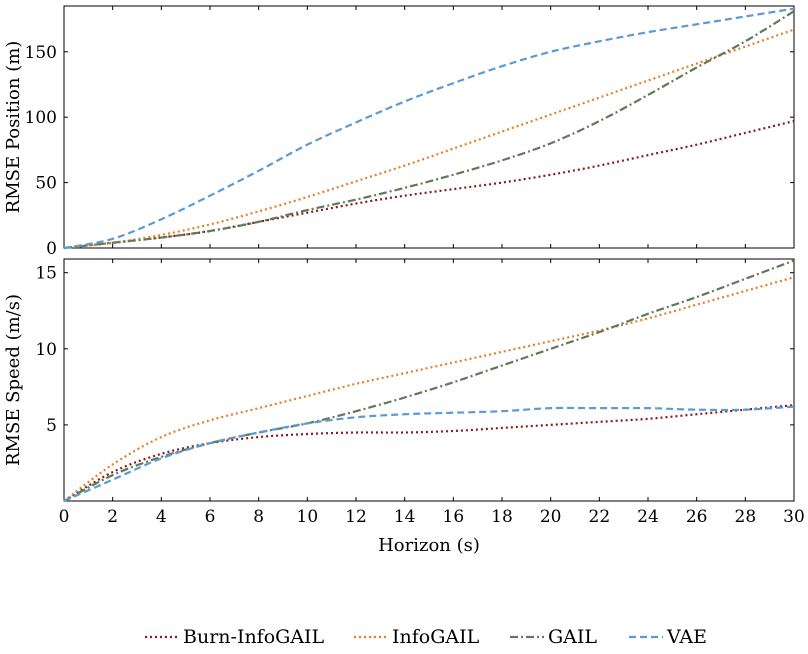 This screenshot has height=654, width=808. What do you see at coordinates (46, 350) in the screenshot?
I see `speed-y-tick-label: 10` at bounding box center [46, 350].